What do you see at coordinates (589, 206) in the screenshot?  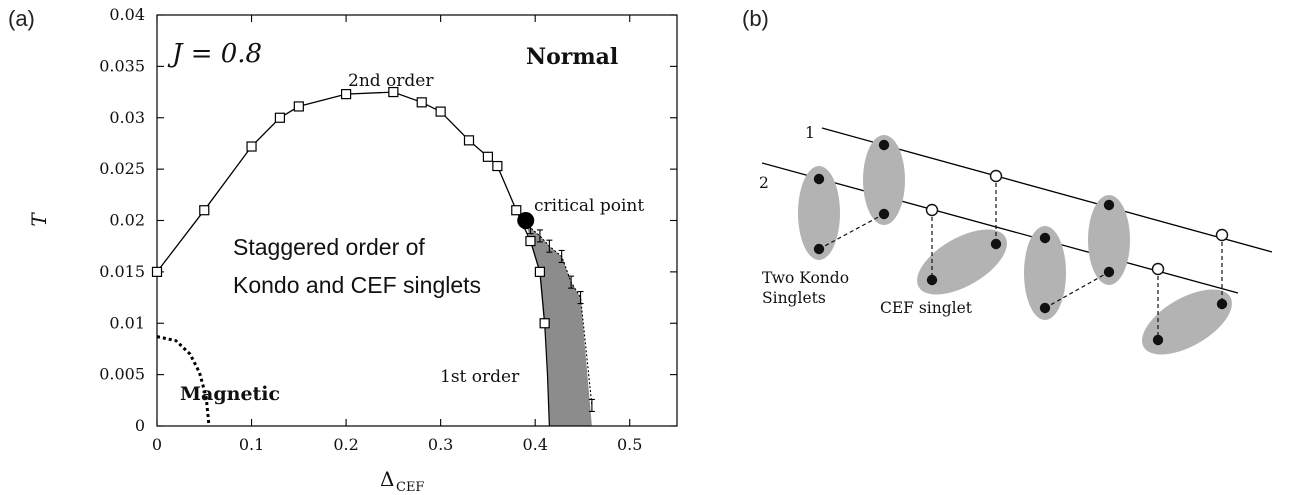 I see `annotation-critical-point: critical point` at bounding box center [589, 206].